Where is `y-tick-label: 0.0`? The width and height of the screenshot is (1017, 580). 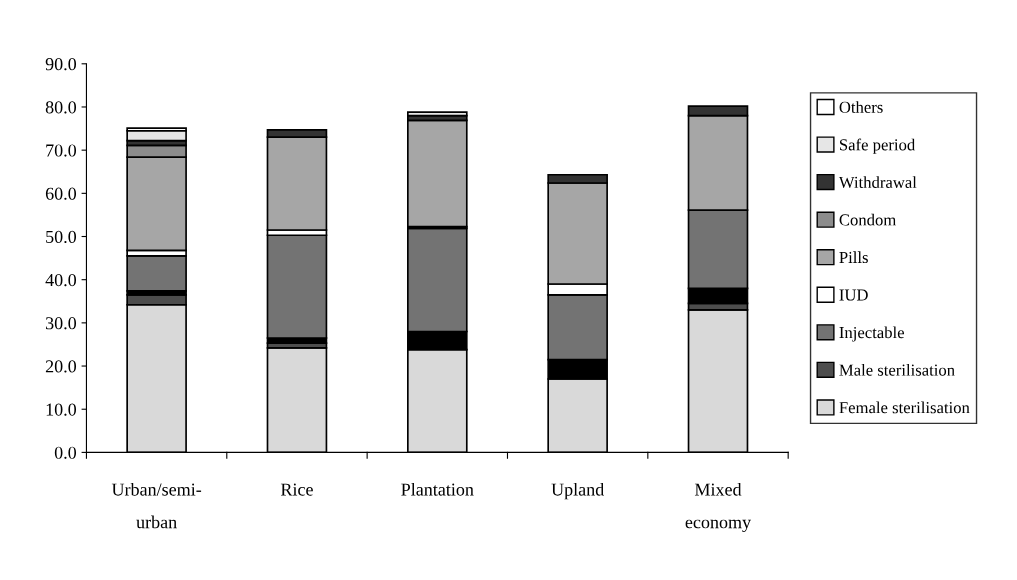 y-tick-label: 0.0 is located at coordinates (65, 452).